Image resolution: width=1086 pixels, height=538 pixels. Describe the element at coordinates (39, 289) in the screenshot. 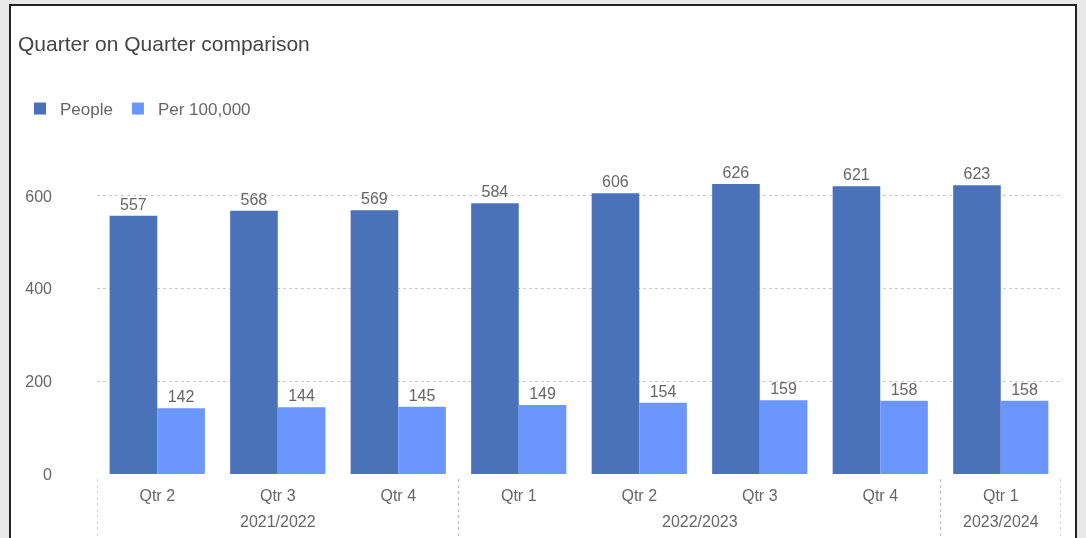

I see `y-tick-label: 400` at that location.